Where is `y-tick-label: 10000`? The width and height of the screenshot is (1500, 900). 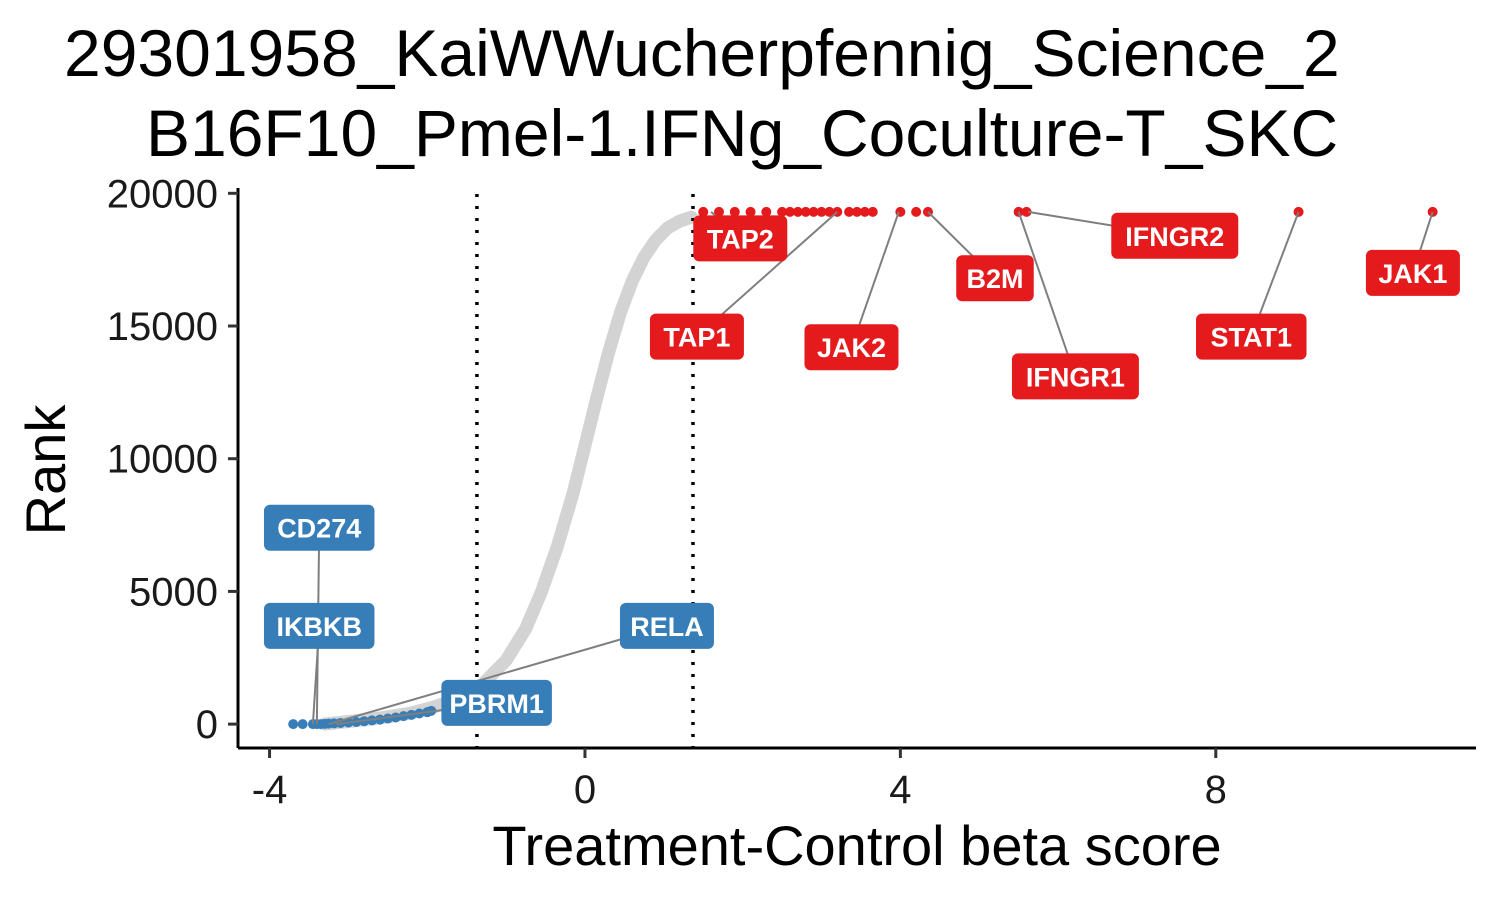
y-tick-label: 10000 is located at coordinates (162, 460).